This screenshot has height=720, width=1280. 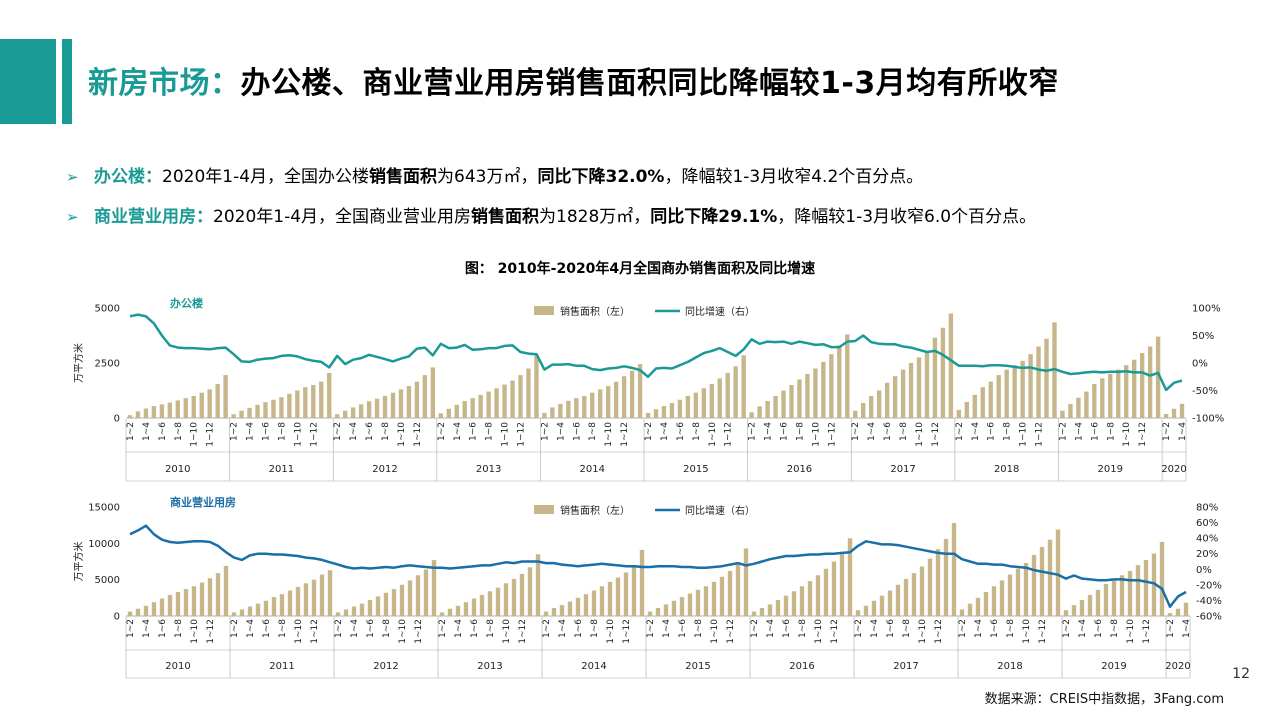 I want to click on chart-title: 商业营业用房, so click(x=203, y=502).